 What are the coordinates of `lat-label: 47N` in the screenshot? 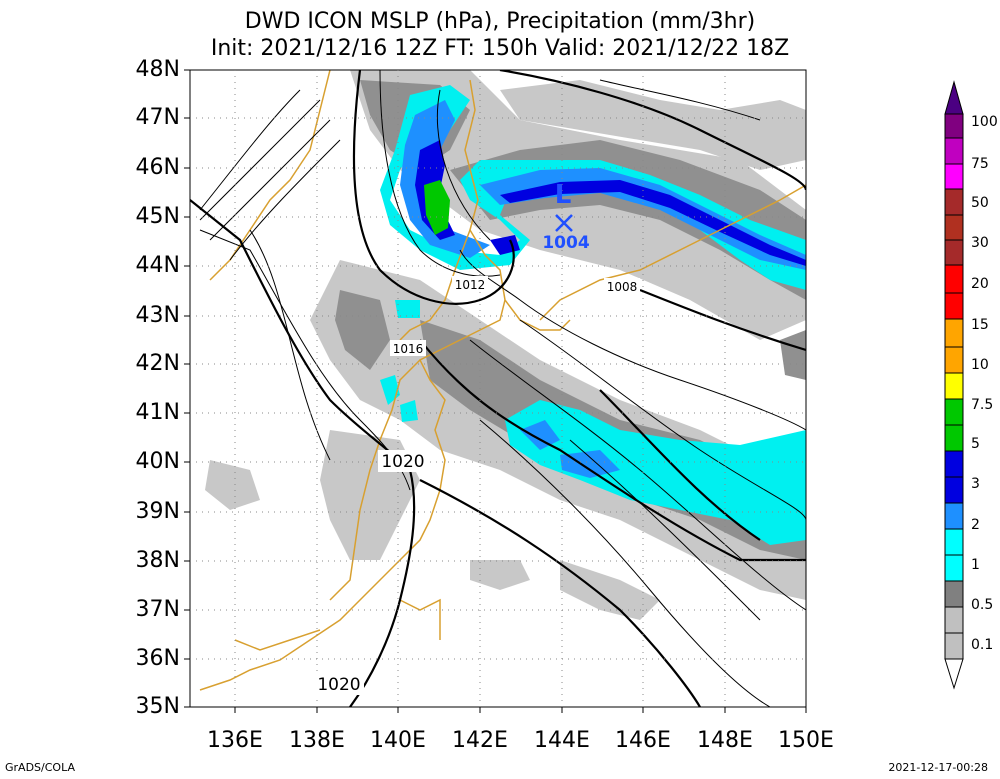 It's located at (157, 117).